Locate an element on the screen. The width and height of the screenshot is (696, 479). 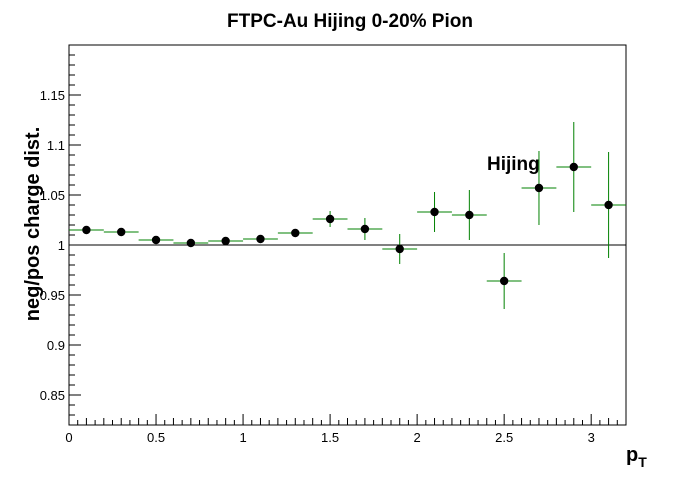
x-tick-label: 2 is located at coordinates (417, 437).